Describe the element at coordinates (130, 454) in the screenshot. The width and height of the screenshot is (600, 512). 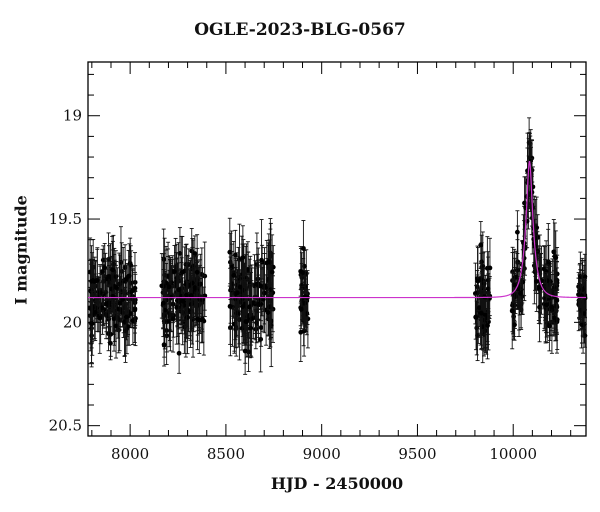
I see `x-tick-label: 8000` at that location.